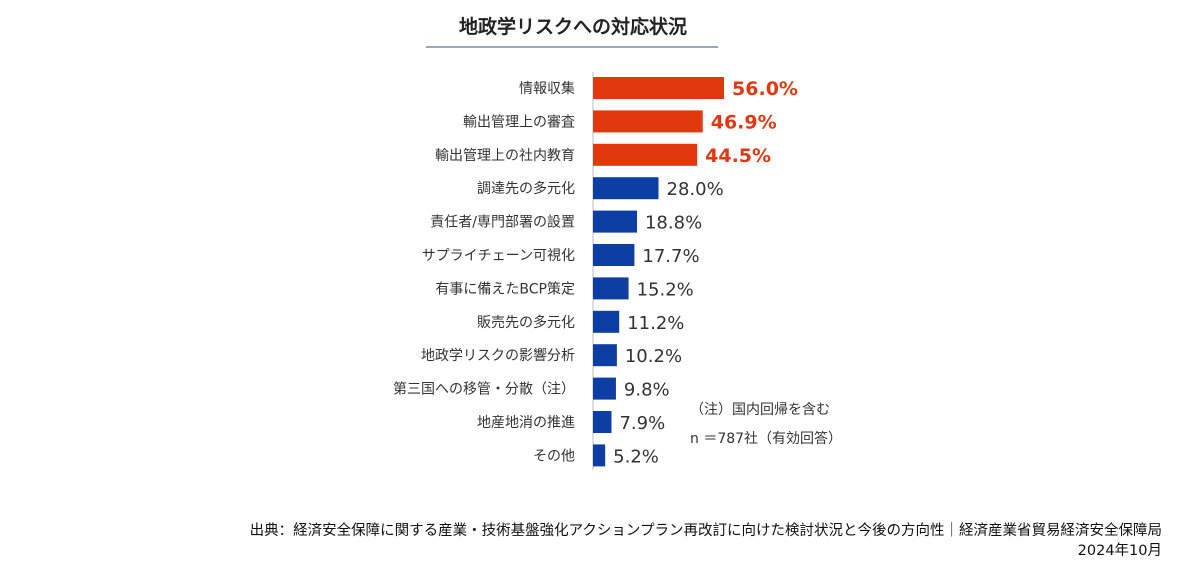  Describe the element at coordinates (744, 122) in the screenshot. I see `data-label: 46.9%` at that location.